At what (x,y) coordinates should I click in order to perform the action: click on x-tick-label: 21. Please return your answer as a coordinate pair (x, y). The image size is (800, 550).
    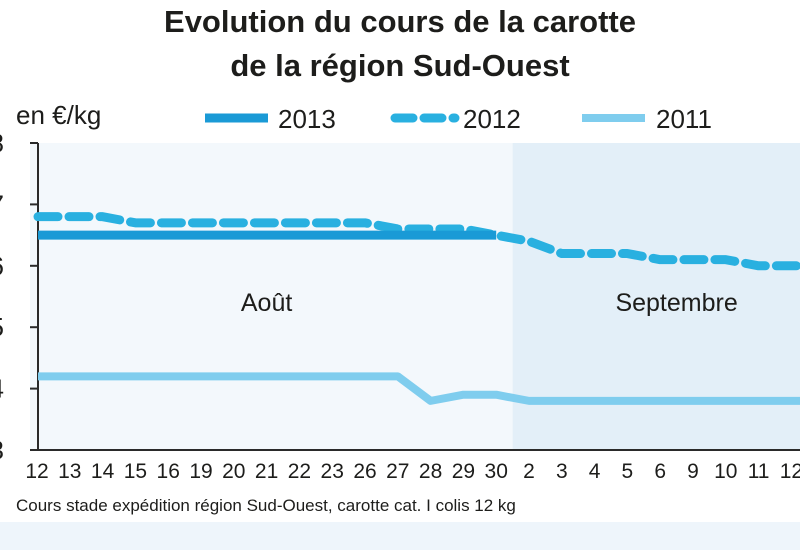
    Looking at the image, I should click on (266, 471).